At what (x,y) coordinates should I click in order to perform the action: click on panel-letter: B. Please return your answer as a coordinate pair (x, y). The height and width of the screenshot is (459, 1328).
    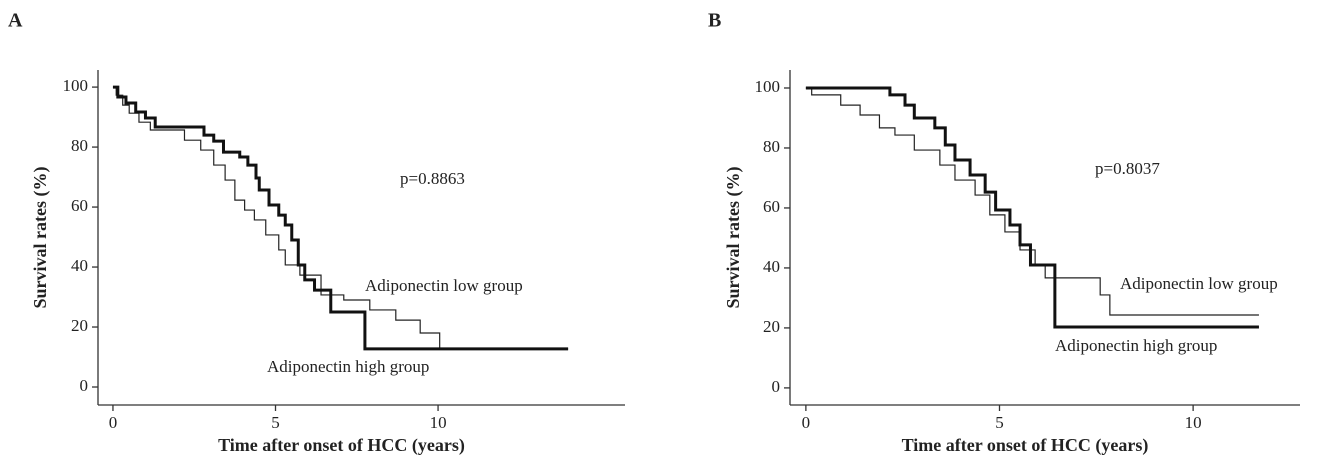
    Looking at the image, I should click on (714, 21).